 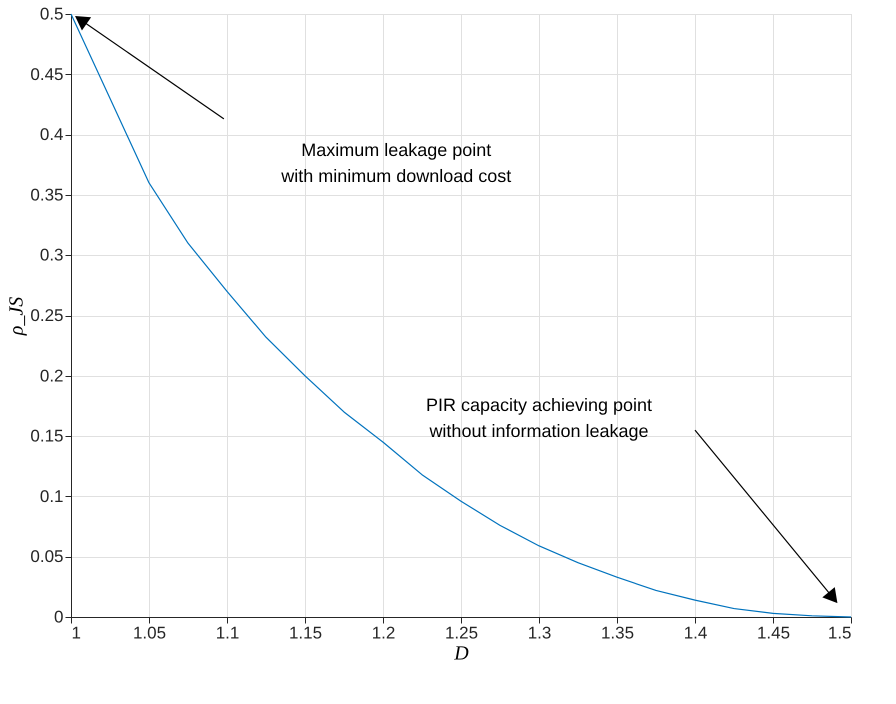 What do you see at coordinates (540, 633) in the screenshot?
I see `x-tick-label: 1.3` at bounding box center [540, 633].